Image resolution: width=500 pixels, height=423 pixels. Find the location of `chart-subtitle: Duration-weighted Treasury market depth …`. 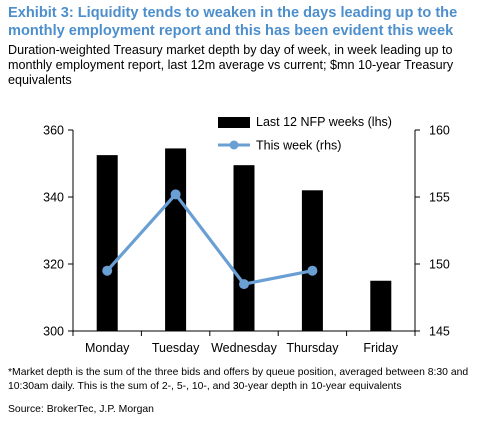

chart-subtitle: Duration-weighted Treasury market depth … is located at coordinates (231, 65).